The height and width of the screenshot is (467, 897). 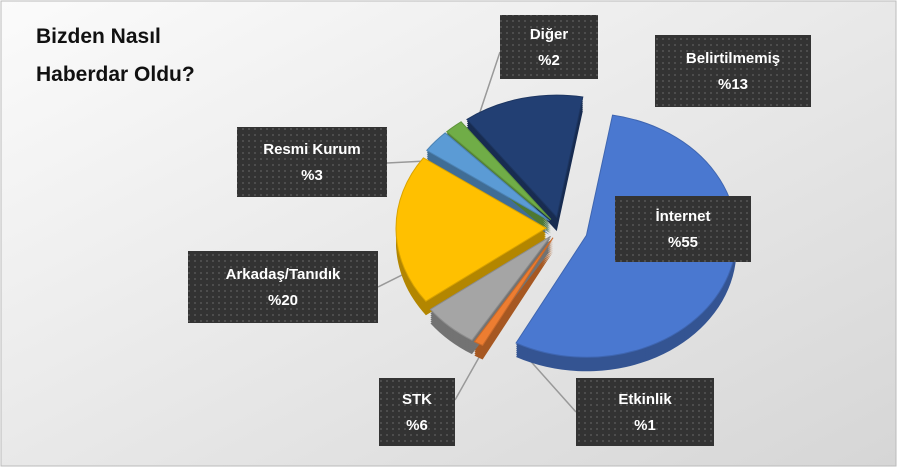 What do you see at coordinates (115, 55) in the screenshot?
I see `chart-title: Bizden Nasıl Haberdar Oldu?` at bounding box center [115, 55].